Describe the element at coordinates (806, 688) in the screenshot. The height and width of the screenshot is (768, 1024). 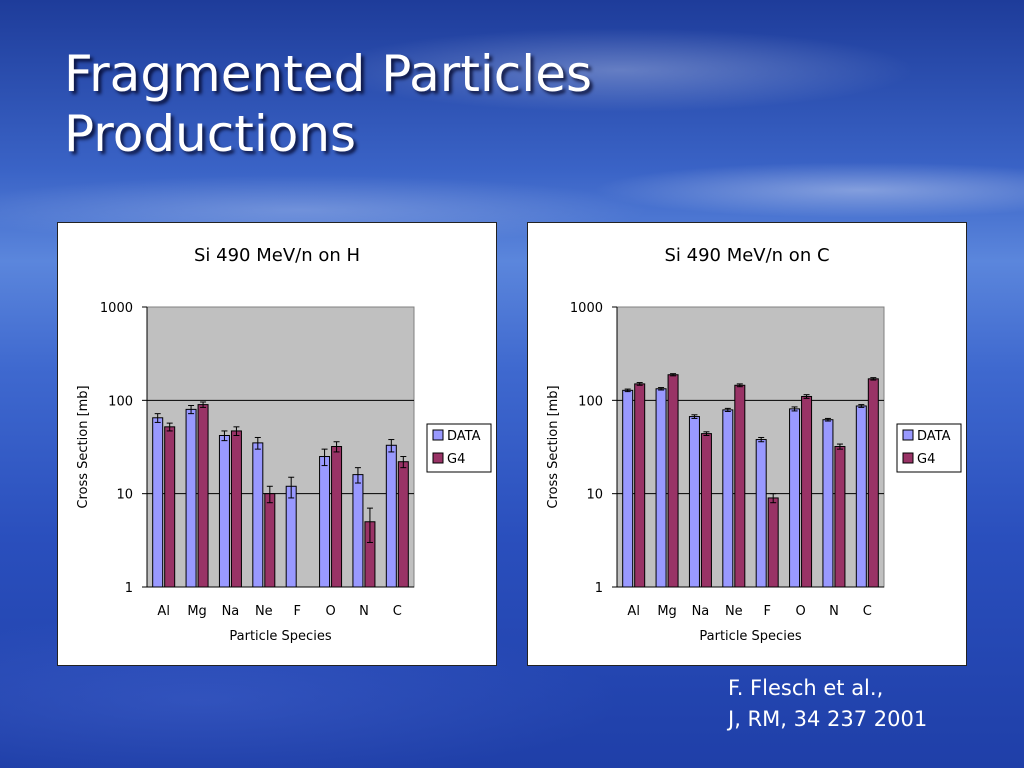
I see `citation-line-1: F. Flesch et al.,` at that location.